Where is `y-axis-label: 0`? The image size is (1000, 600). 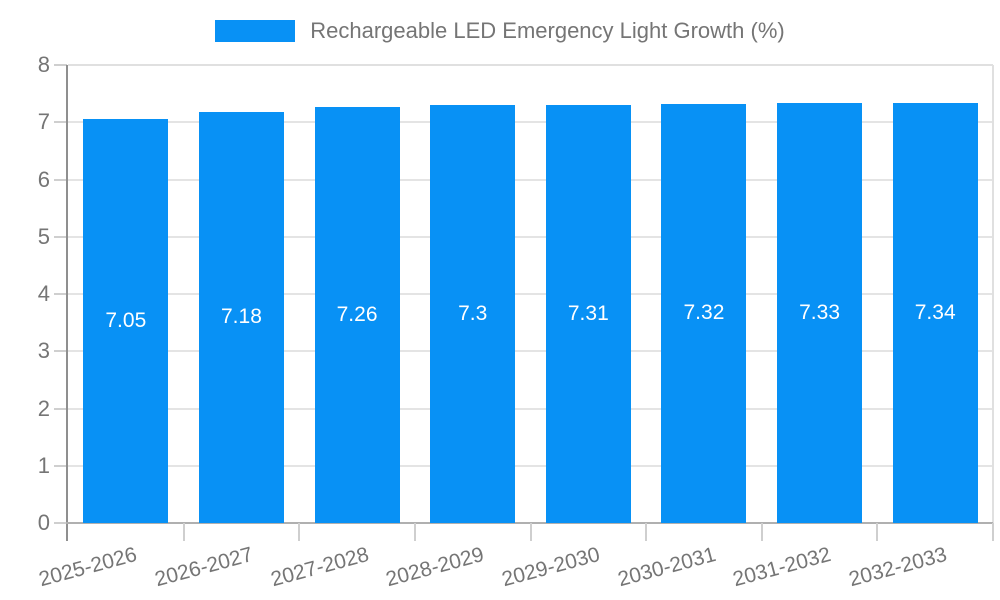
y-axis-label: 0 is located at coordinates (43, 522).